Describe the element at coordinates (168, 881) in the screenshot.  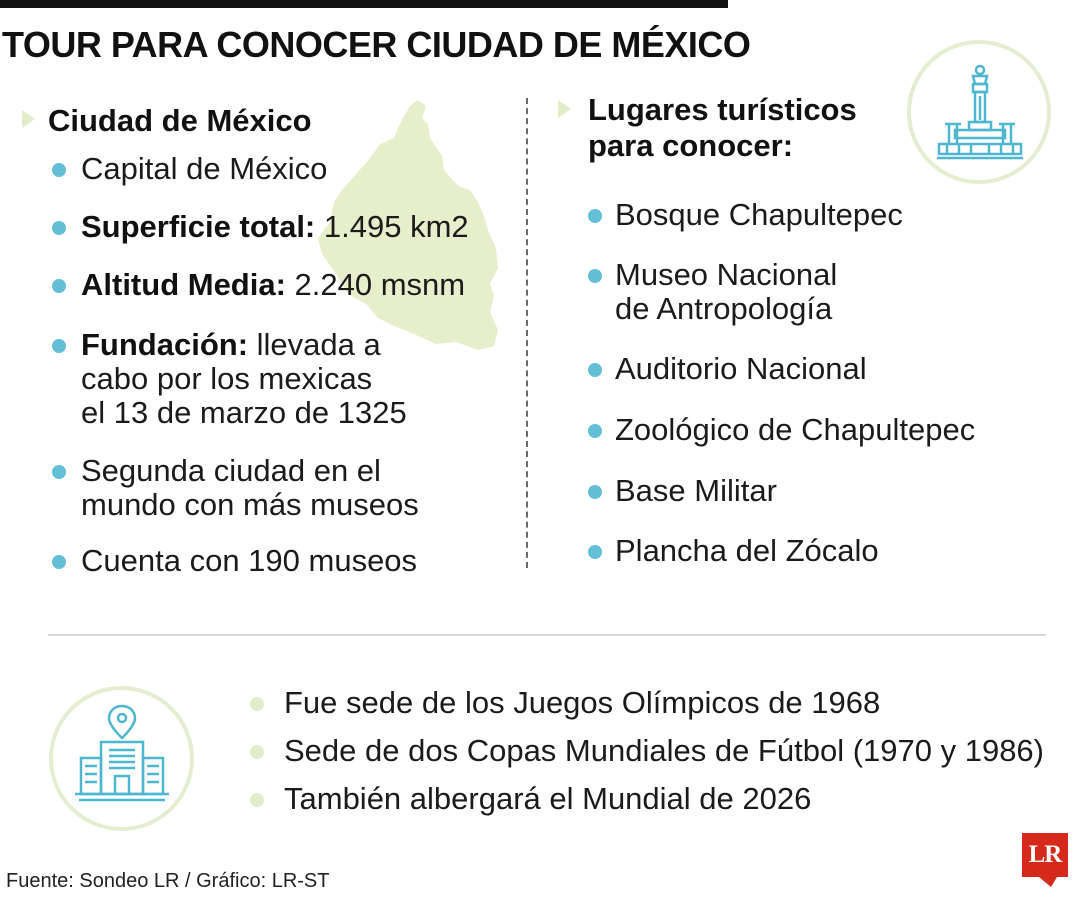
I see `source-credit: Fuente: Sondeo LR / Gráfico: LR-ST` at that location.